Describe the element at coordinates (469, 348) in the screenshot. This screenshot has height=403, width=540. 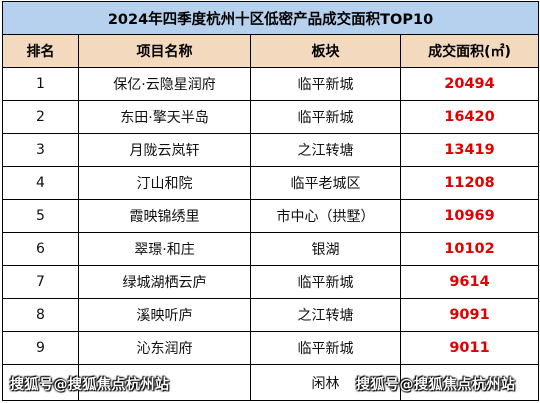
I see `area-cell: 9011` at that location.